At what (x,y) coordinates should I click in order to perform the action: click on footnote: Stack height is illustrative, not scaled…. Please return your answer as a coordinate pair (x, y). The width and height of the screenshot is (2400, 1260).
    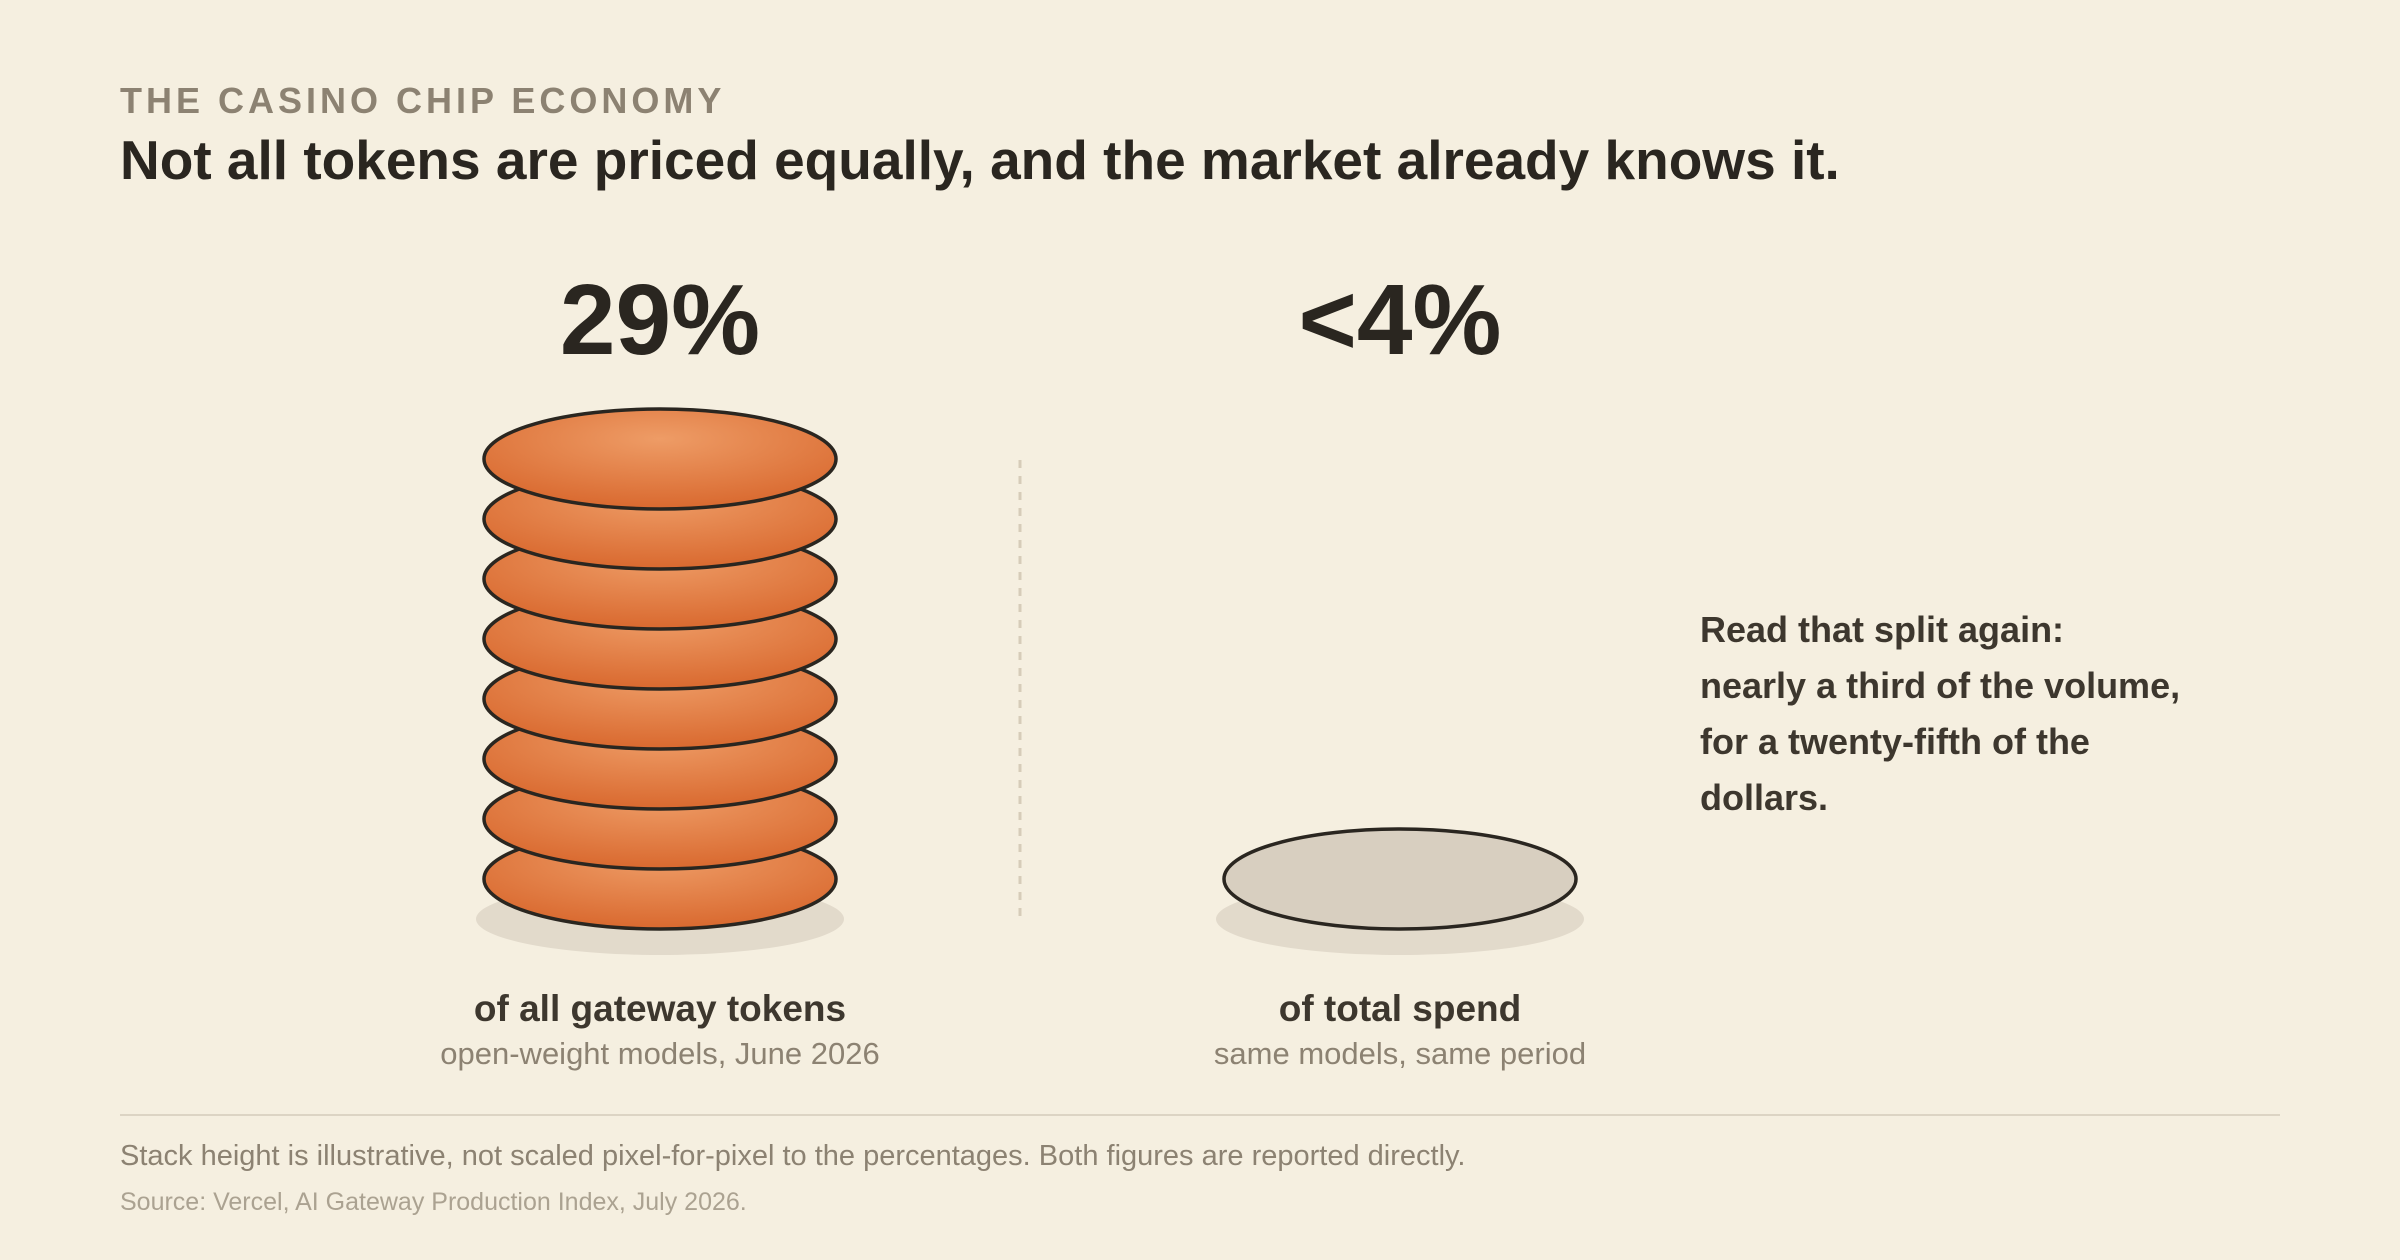
    Looking at the image, I should click on (793, 1156).